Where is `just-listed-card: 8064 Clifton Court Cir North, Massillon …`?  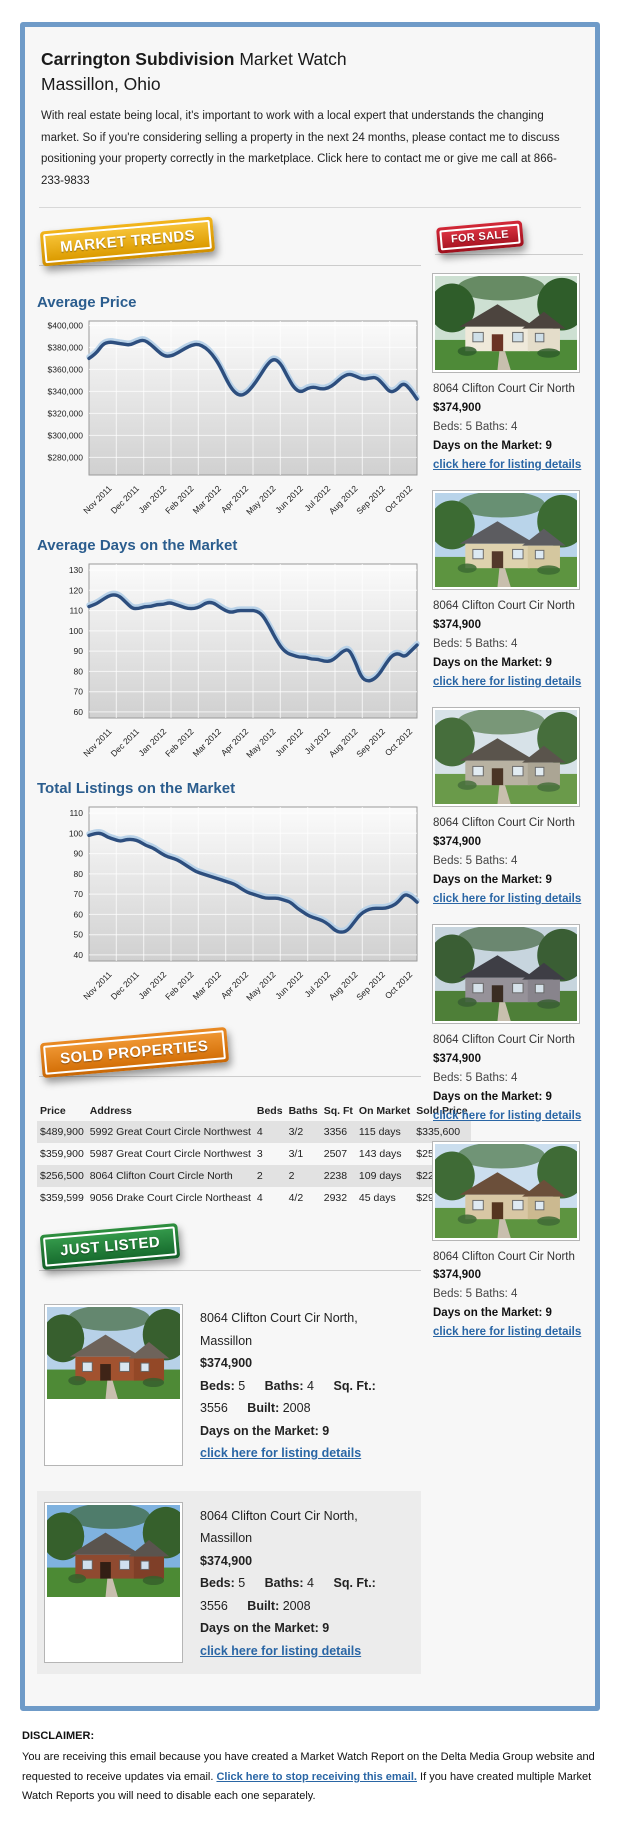 just-listed-card: 8064 Clifton Court Cir North, Massillon … is located at coordinates (229, 1385).